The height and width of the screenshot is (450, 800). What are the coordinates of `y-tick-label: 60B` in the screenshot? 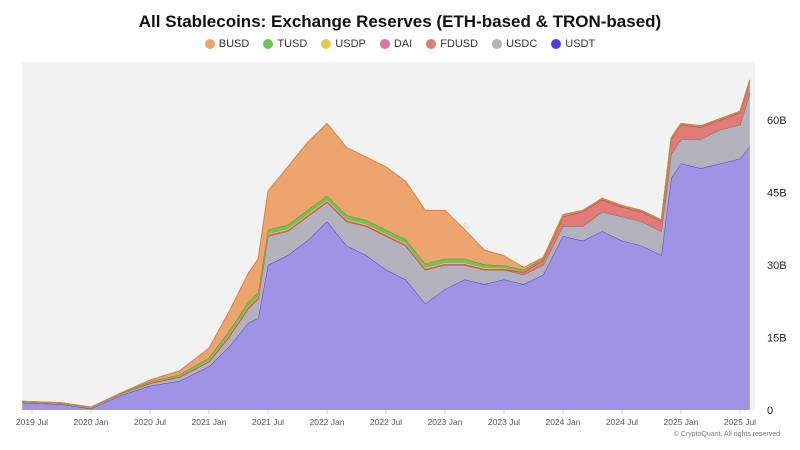 It's located at (777, 121).